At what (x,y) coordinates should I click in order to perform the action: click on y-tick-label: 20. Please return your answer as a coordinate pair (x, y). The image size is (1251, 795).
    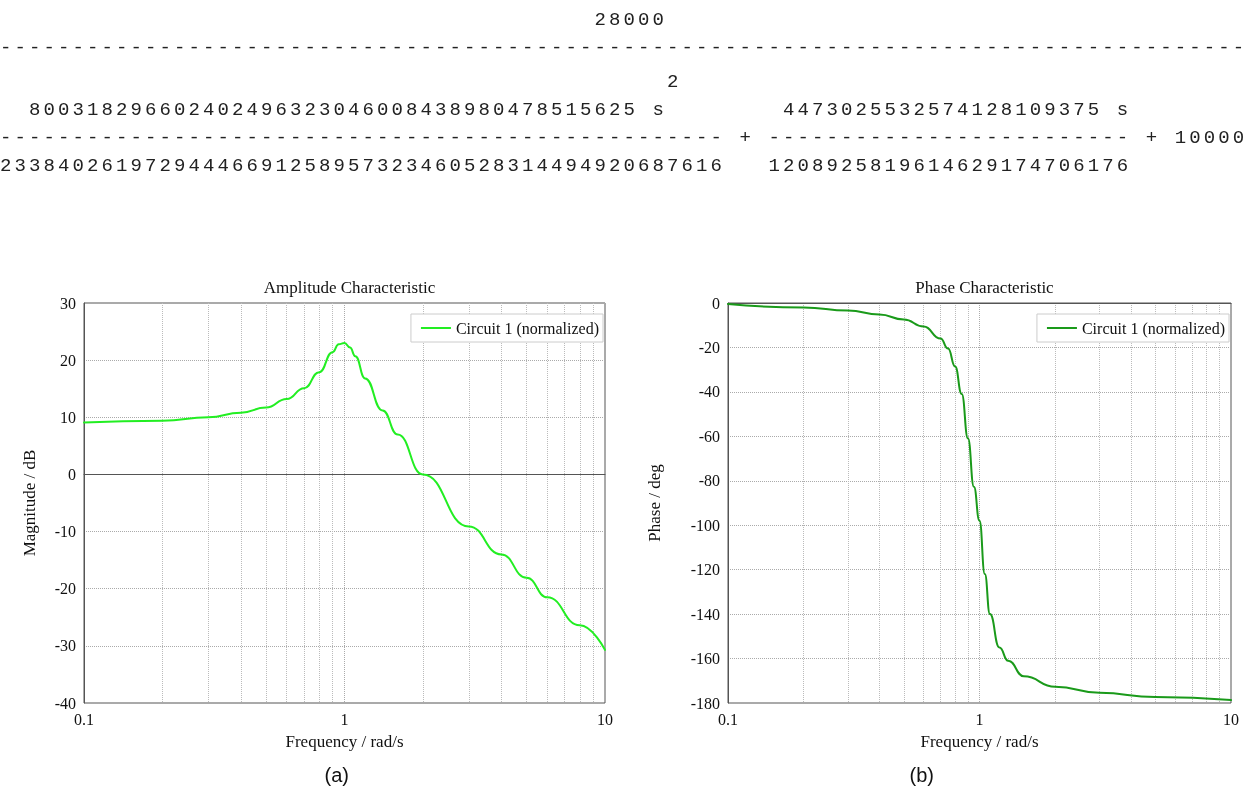
    Looking at the image, I should click on (68, 360).